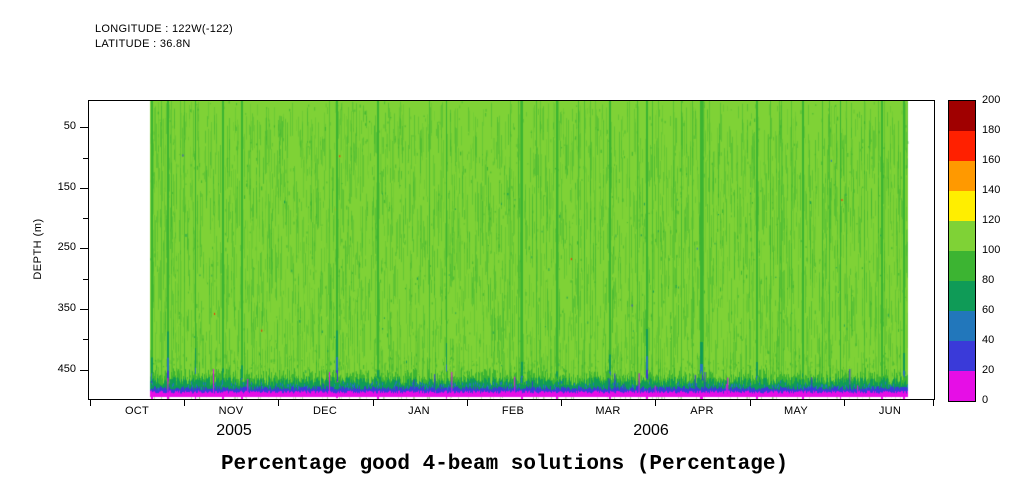 Image resolution: width=1009 pixels, height=504 pixels. Describe the element at coordinates (991, 190) in the screenshot. I see `colorbar-tick-label: 140` at that location.